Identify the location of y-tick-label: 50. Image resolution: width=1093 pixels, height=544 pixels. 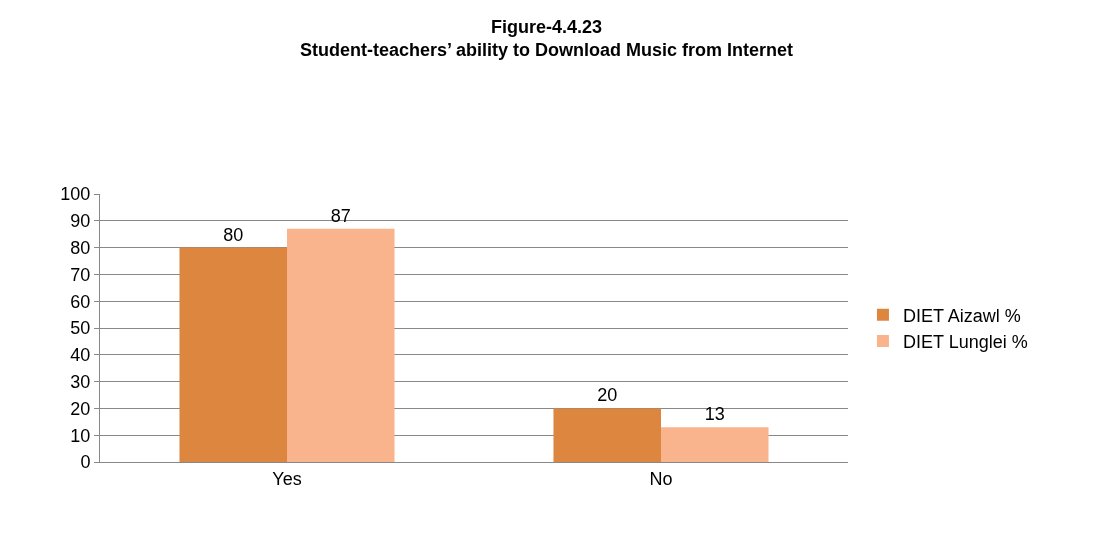
(80, 328).